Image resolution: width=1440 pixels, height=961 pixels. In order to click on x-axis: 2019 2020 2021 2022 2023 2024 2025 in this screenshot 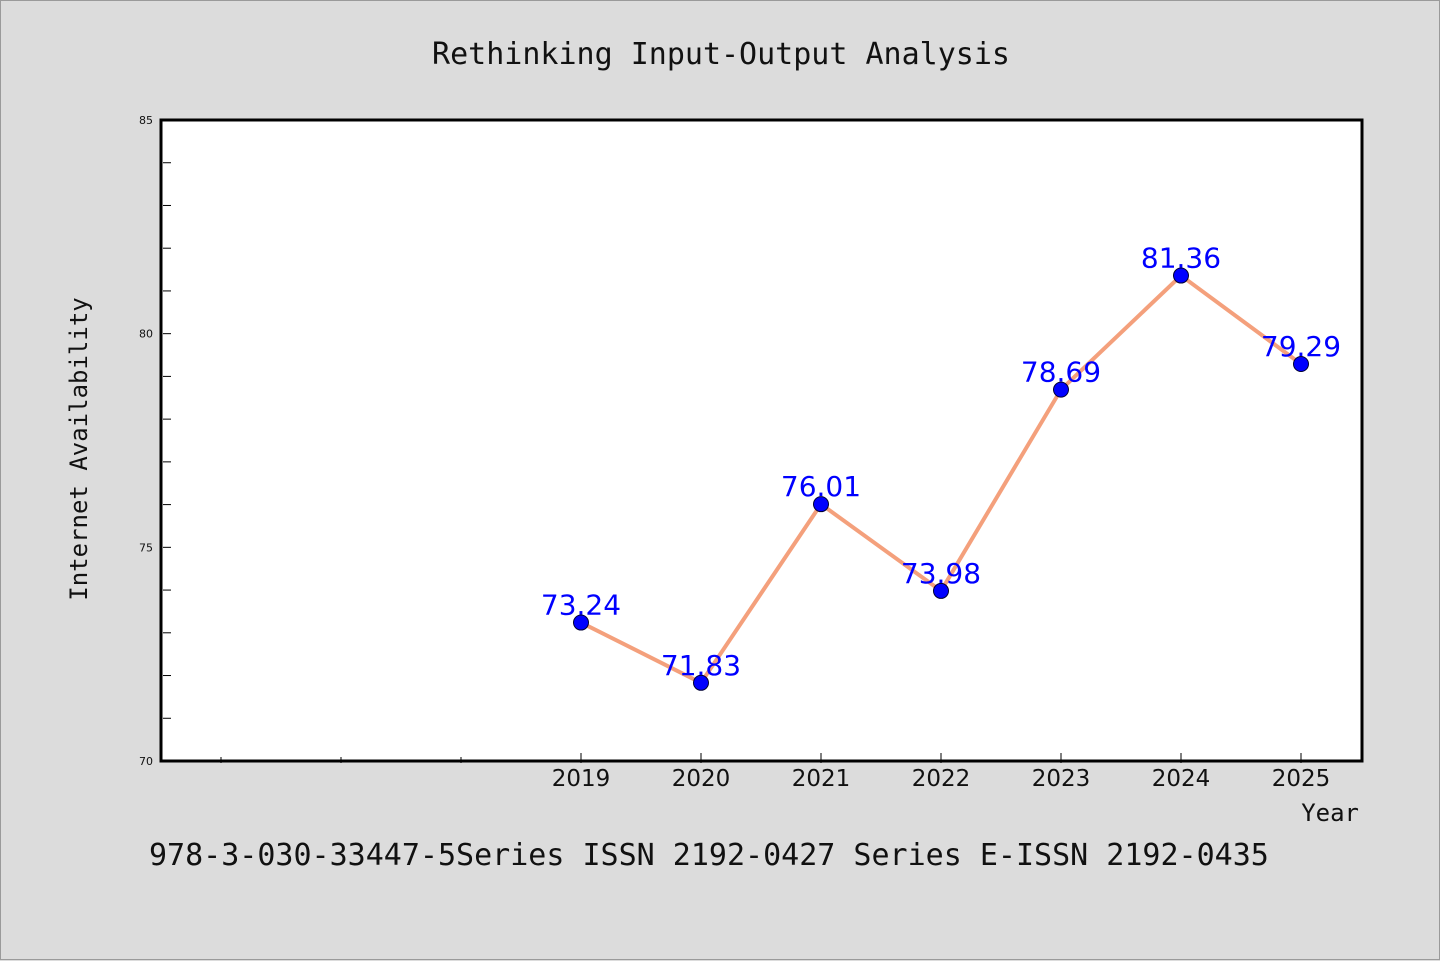, I will do `click(775, 772)`.